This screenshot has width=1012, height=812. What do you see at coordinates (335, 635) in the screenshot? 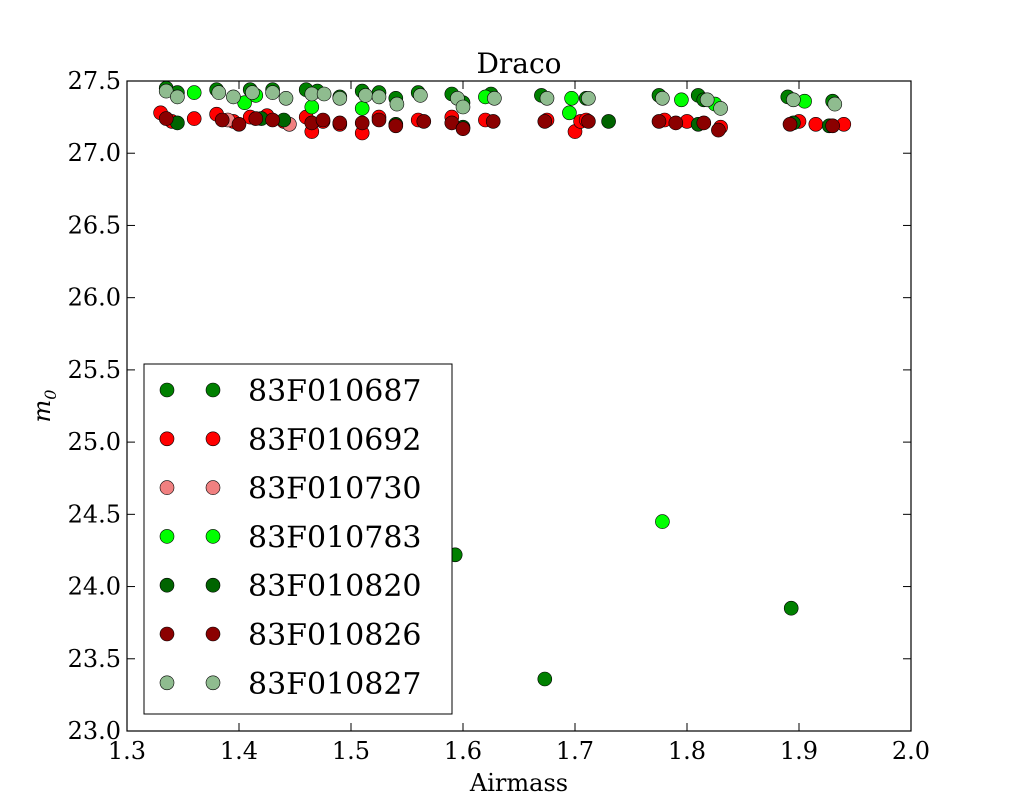
I see `legend-label: 83F010826` at bounding box center [335, 635].